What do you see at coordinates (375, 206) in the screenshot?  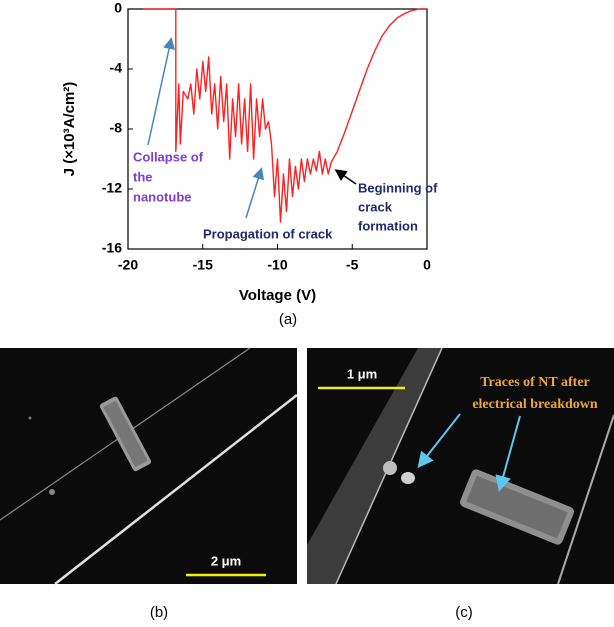 I see `annotation: crack` at bounding box center [375, 206].